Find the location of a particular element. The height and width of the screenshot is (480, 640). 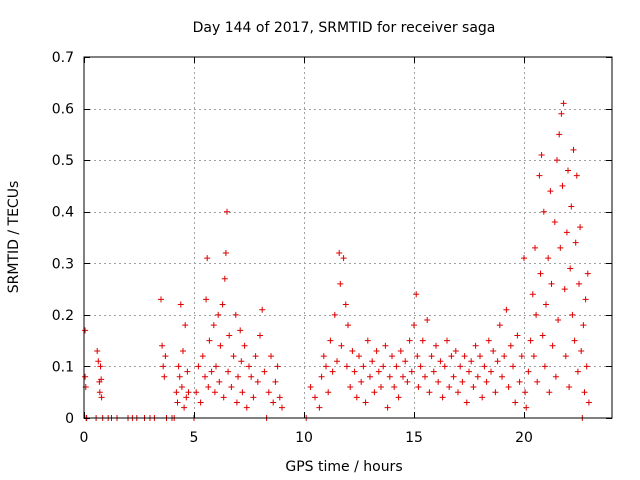

x-axis-label: GPS time / hours is located at coordinates (343, 467).